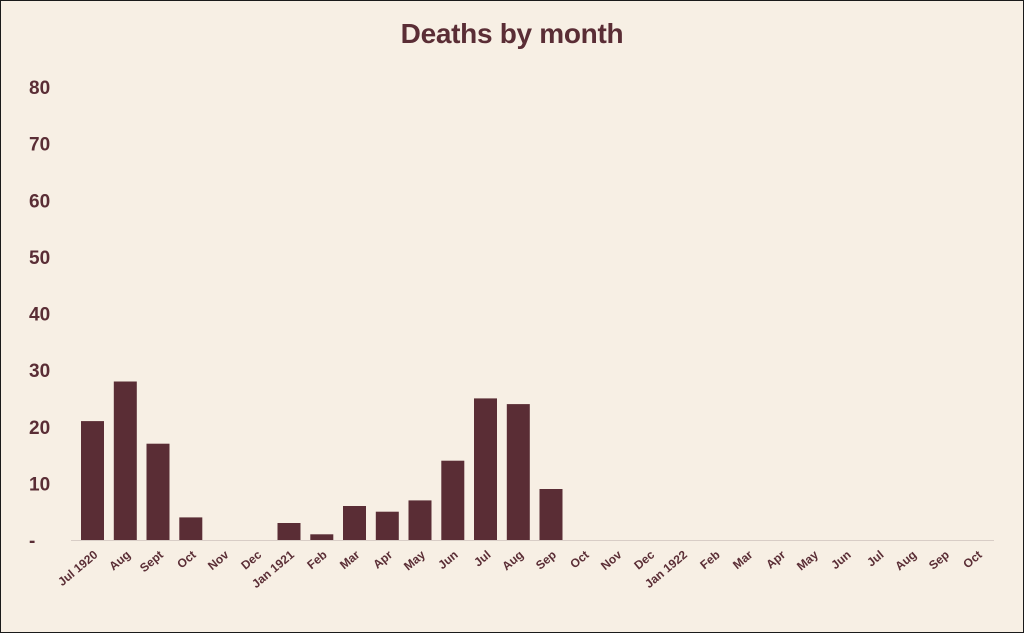 This screenshot has width=1024, height=633. What do you see at coordinates (151, 561) in the screenshot?
I see `x-tick-label: Sept` at bounding box center [151, 561].